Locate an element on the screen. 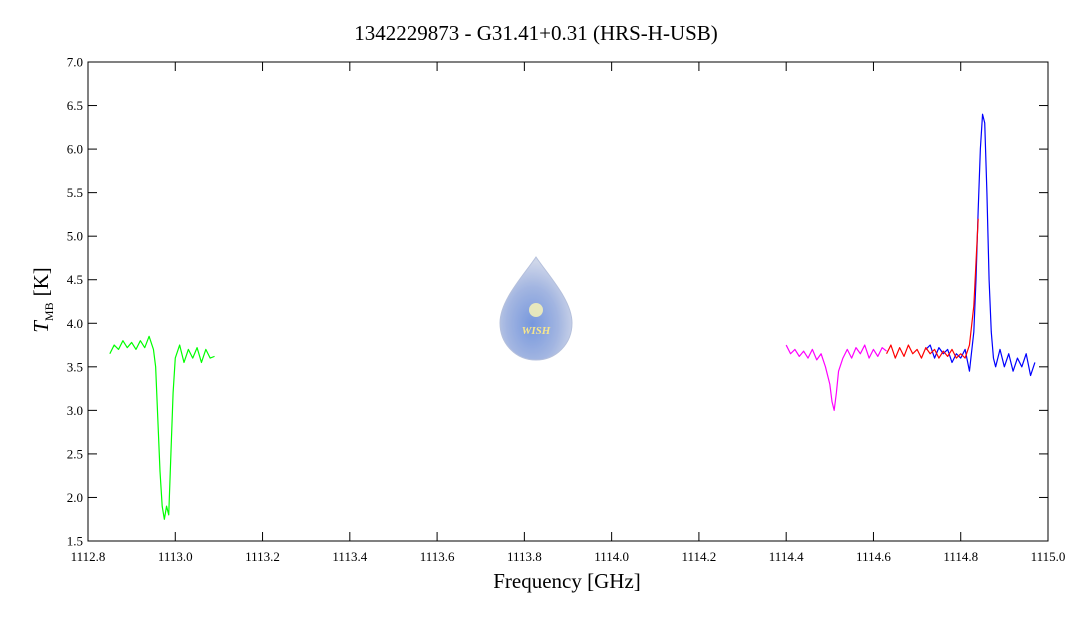 This screenshot has width=1072, height=618. x-tick-label: 1114.8 is located at coordinates (960, 556).